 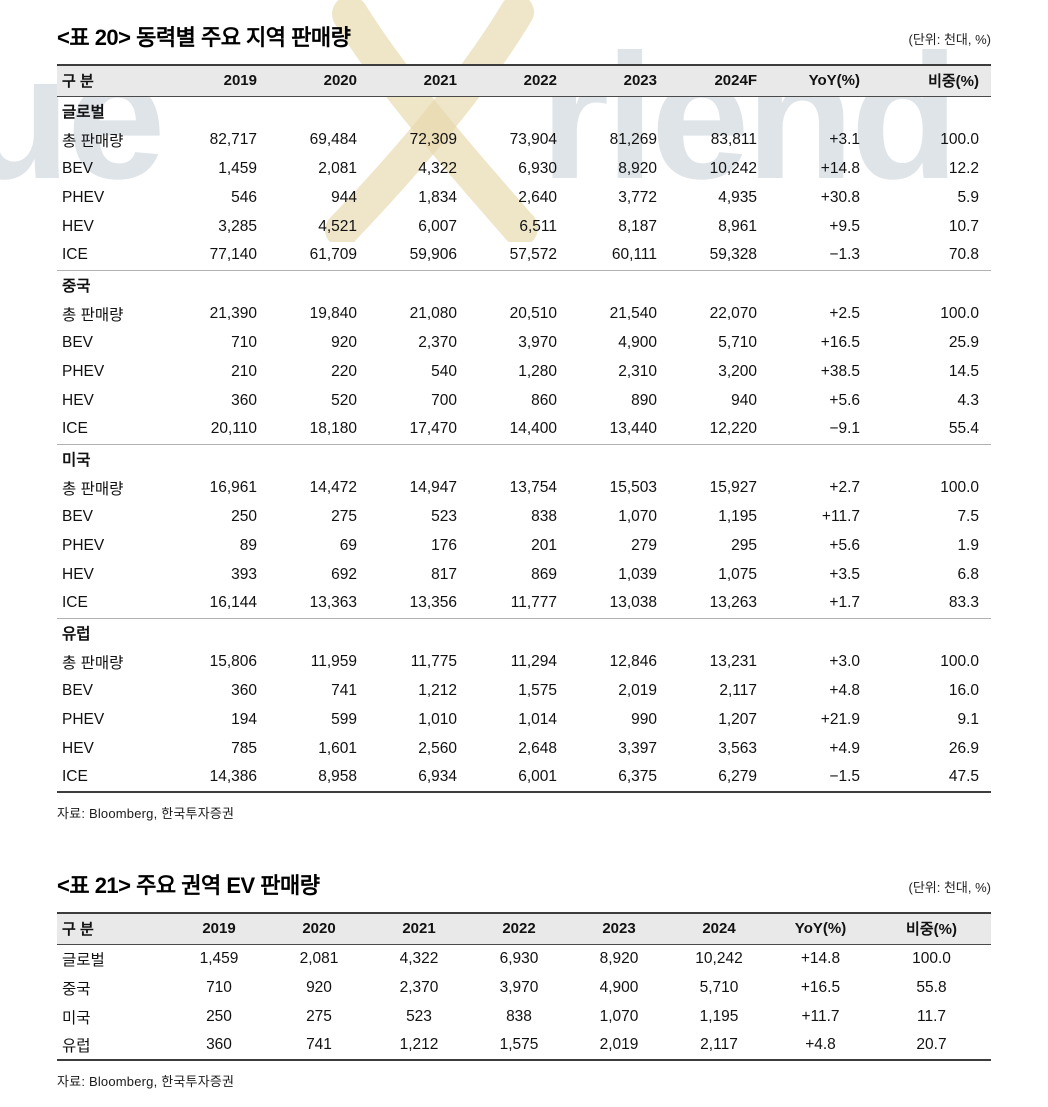 I want to click on cell-value: 14,400, so click(x=533, y=429).